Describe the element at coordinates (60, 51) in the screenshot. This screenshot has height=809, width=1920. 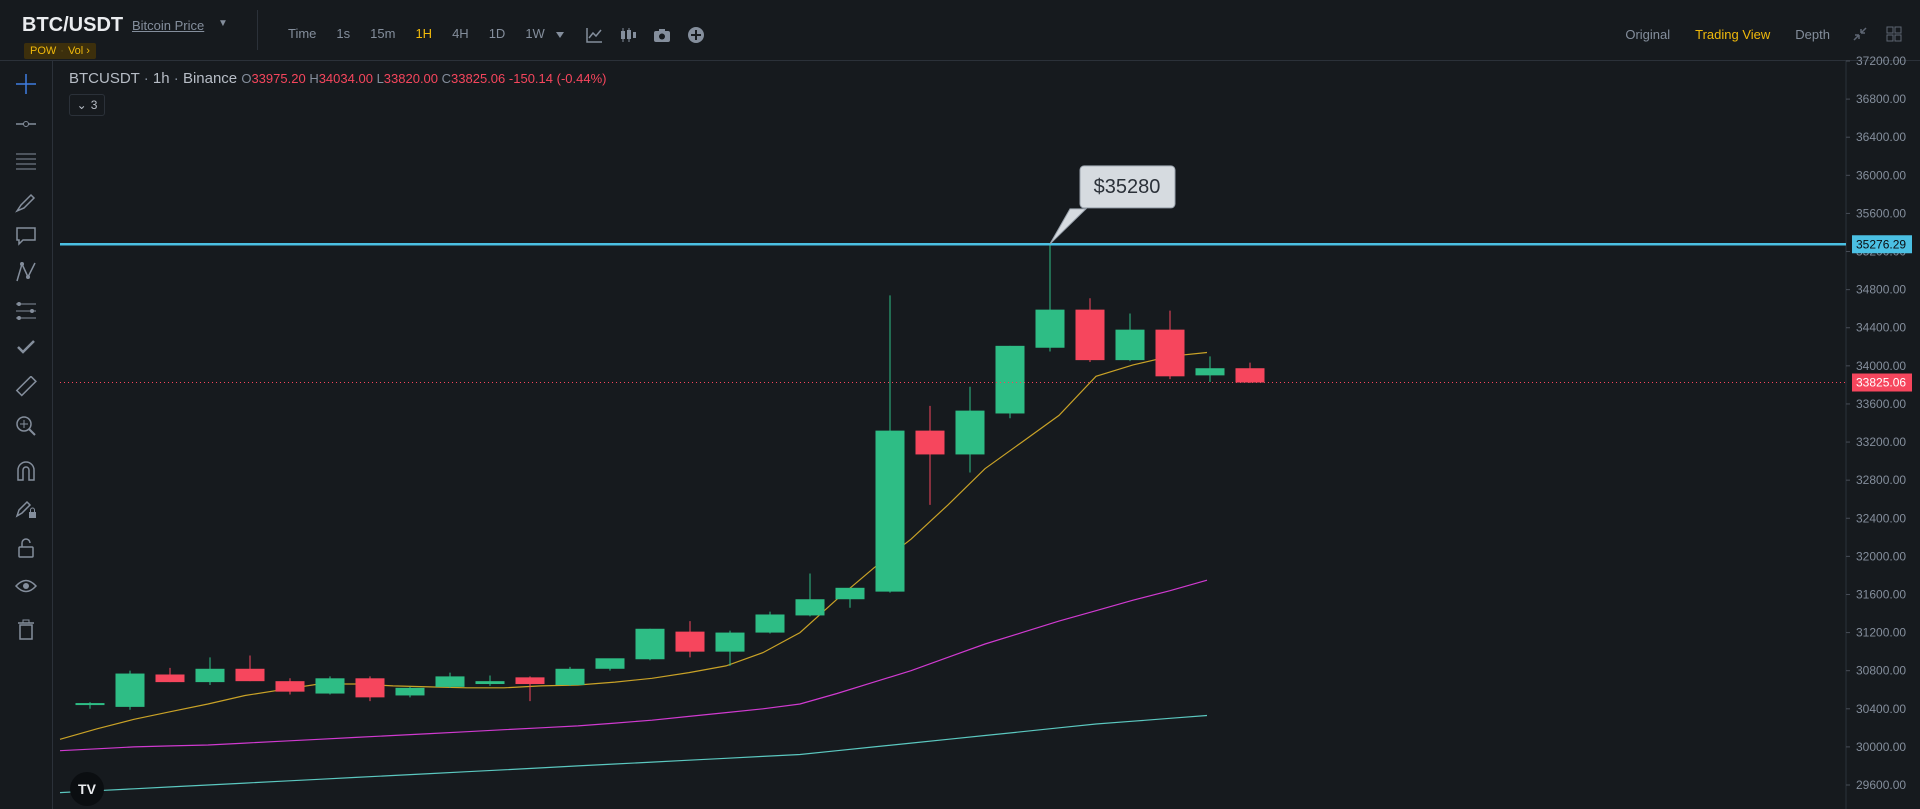
I see `pow-vol-badge: POW · Vol ›` at that location.